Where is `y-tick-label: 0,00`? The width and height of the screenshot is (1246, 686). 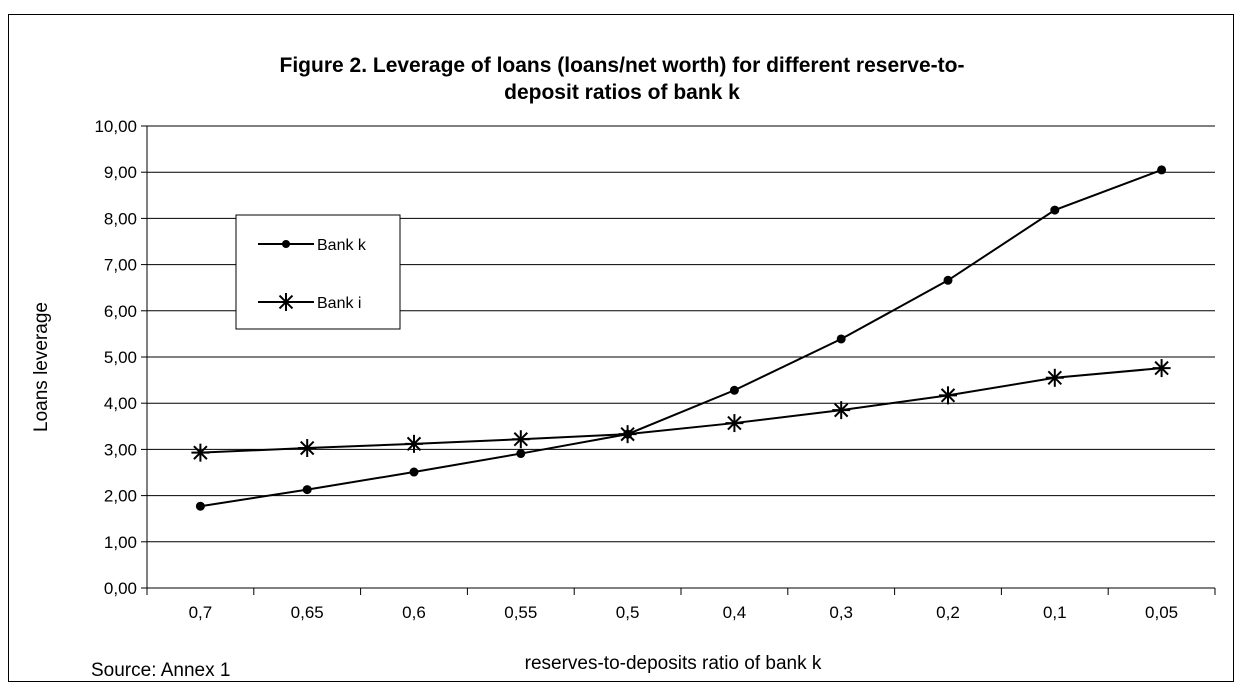
y-tick-label: 0,00 is located at coordinates (120, 588).